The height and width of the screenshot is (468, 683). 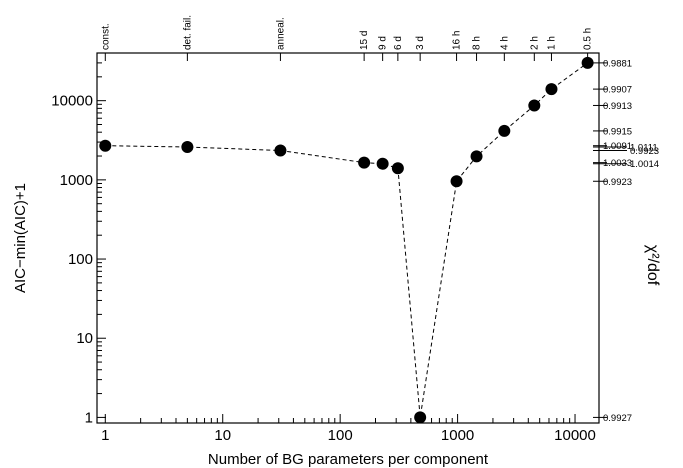 What do you see at coordinates (340, 435) in the screenshot?
I see `x-tick-label: 100` at bounding box center [340, 435].